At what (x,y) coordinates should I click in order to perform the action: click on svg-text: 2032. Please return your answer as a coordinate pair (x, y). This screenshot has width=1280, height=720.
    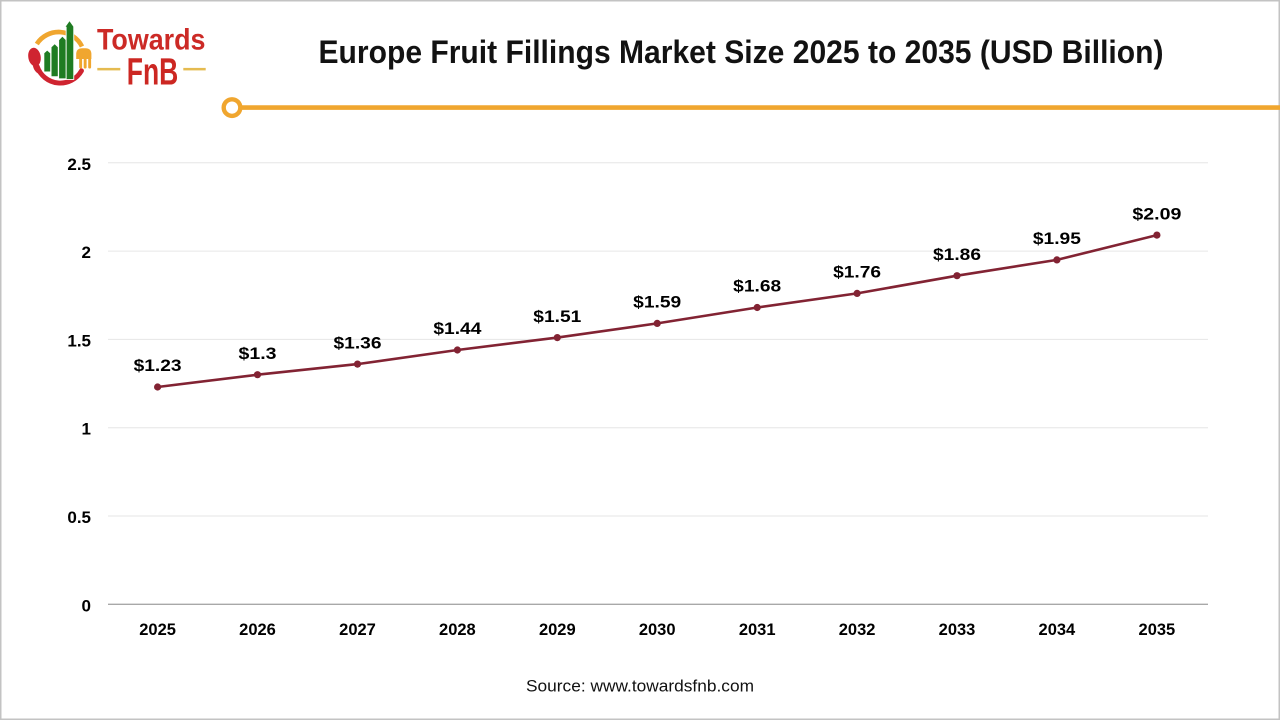
    Looking at the image, I should click on (857, 630).